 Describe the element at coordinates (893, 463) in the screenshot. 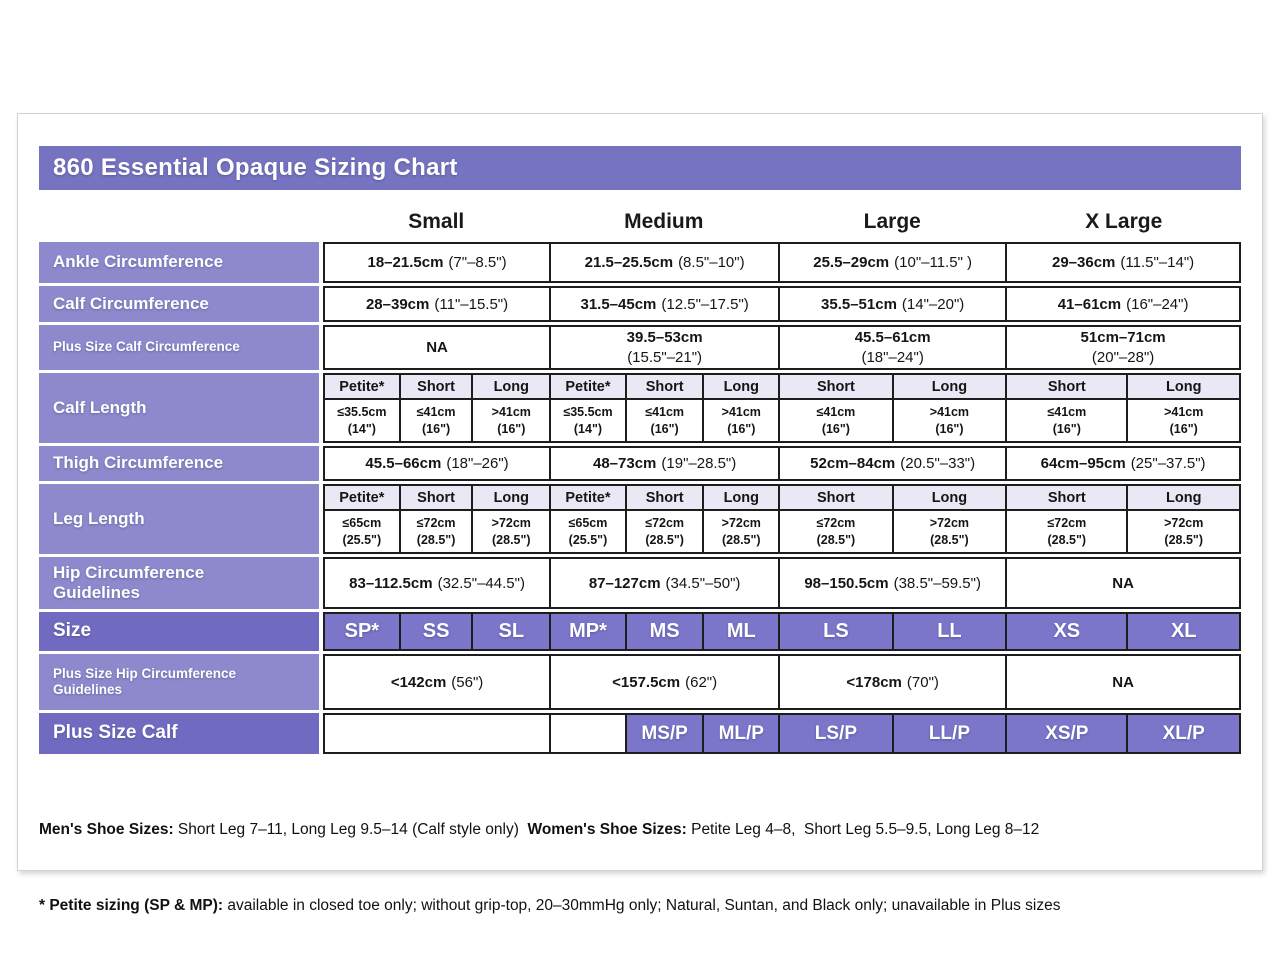

I see `thigh-large-value: 52cm–84cm (20.5"–33")` at that location.